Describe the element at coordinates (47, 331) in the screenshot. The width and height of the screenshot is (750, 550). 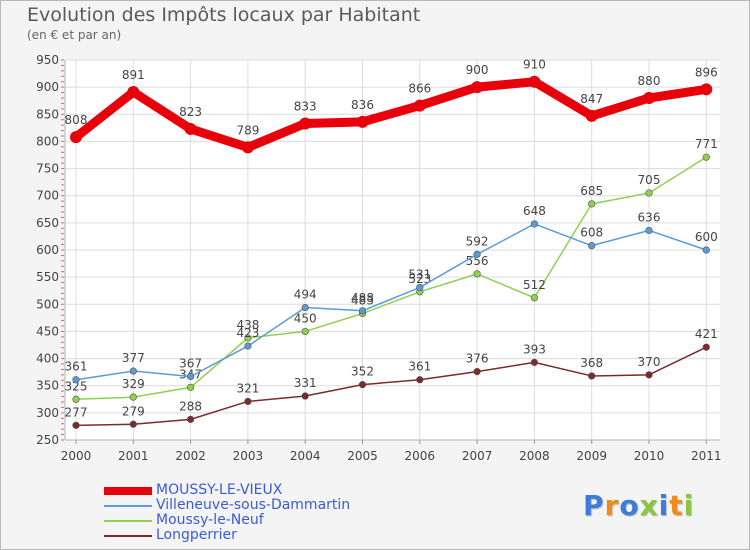
I see `y-tick-label: 450` at that location.